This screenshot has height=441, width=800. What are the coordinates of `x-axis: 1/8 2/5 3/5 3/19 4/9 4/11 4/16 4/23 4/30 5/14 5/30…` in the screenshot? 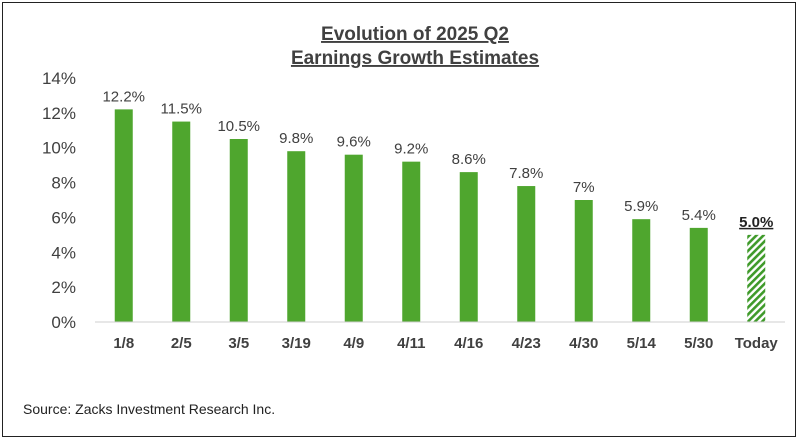 It's located at (440, 336).